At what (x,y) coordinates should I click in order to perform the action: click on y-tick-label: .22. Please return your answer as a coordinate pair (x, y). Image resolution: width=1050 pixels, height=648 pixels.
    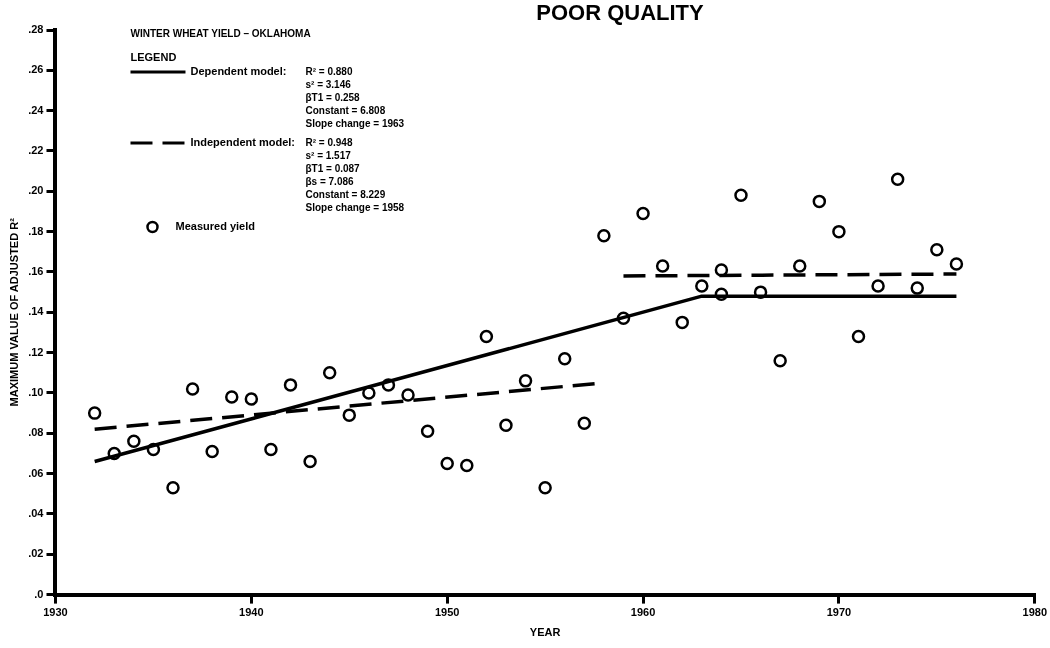
    Looking at the image, I should click on (36, 150).